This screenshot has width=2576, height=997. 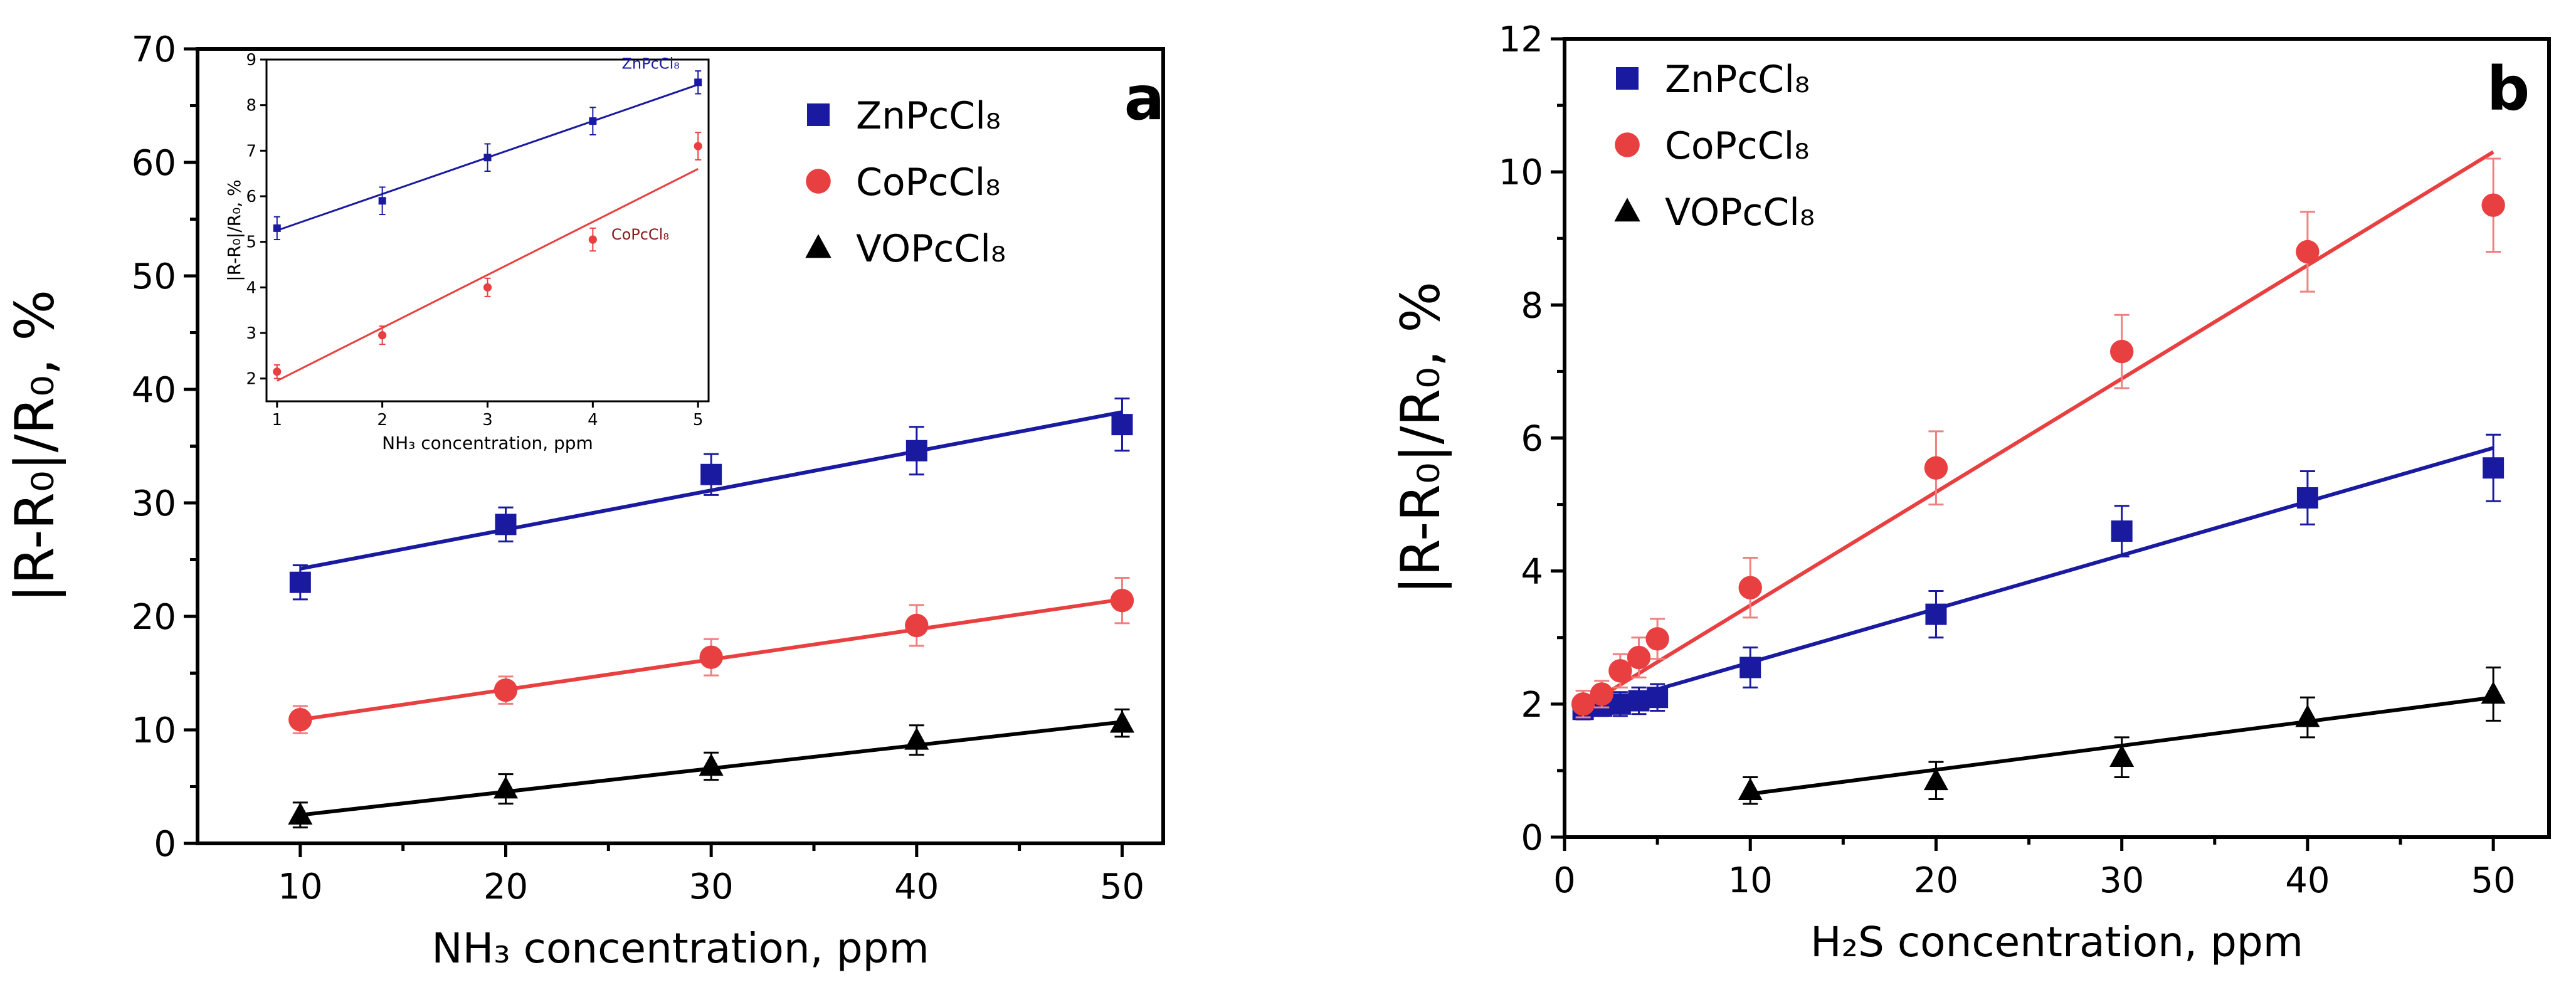 I want to click on x-axis-title: NH₃ concentration, ppm, so click(x=680, y=948).